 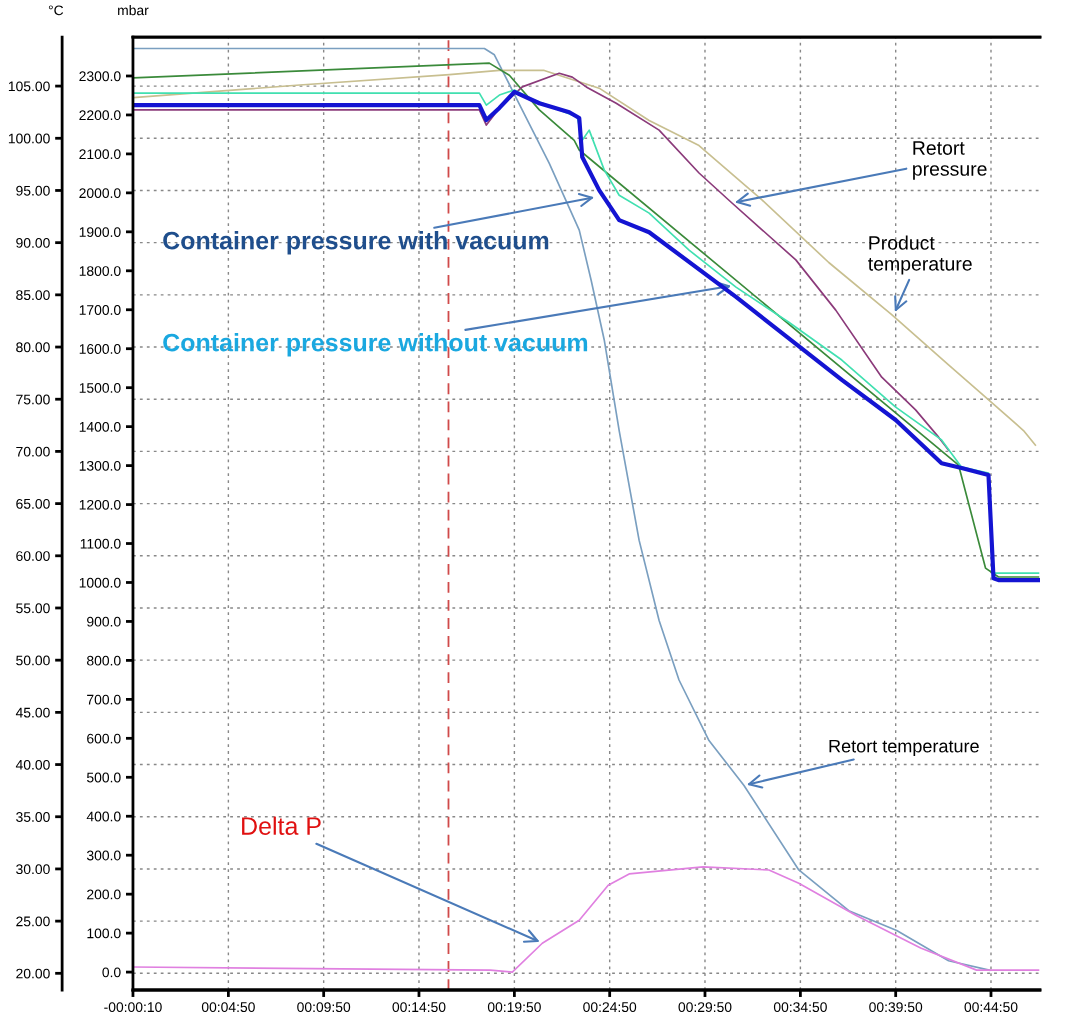 What do you see at coordinates (281, 825) in the screenshot?
I see `annotation: Delta P` at bounding box center [281, 825].